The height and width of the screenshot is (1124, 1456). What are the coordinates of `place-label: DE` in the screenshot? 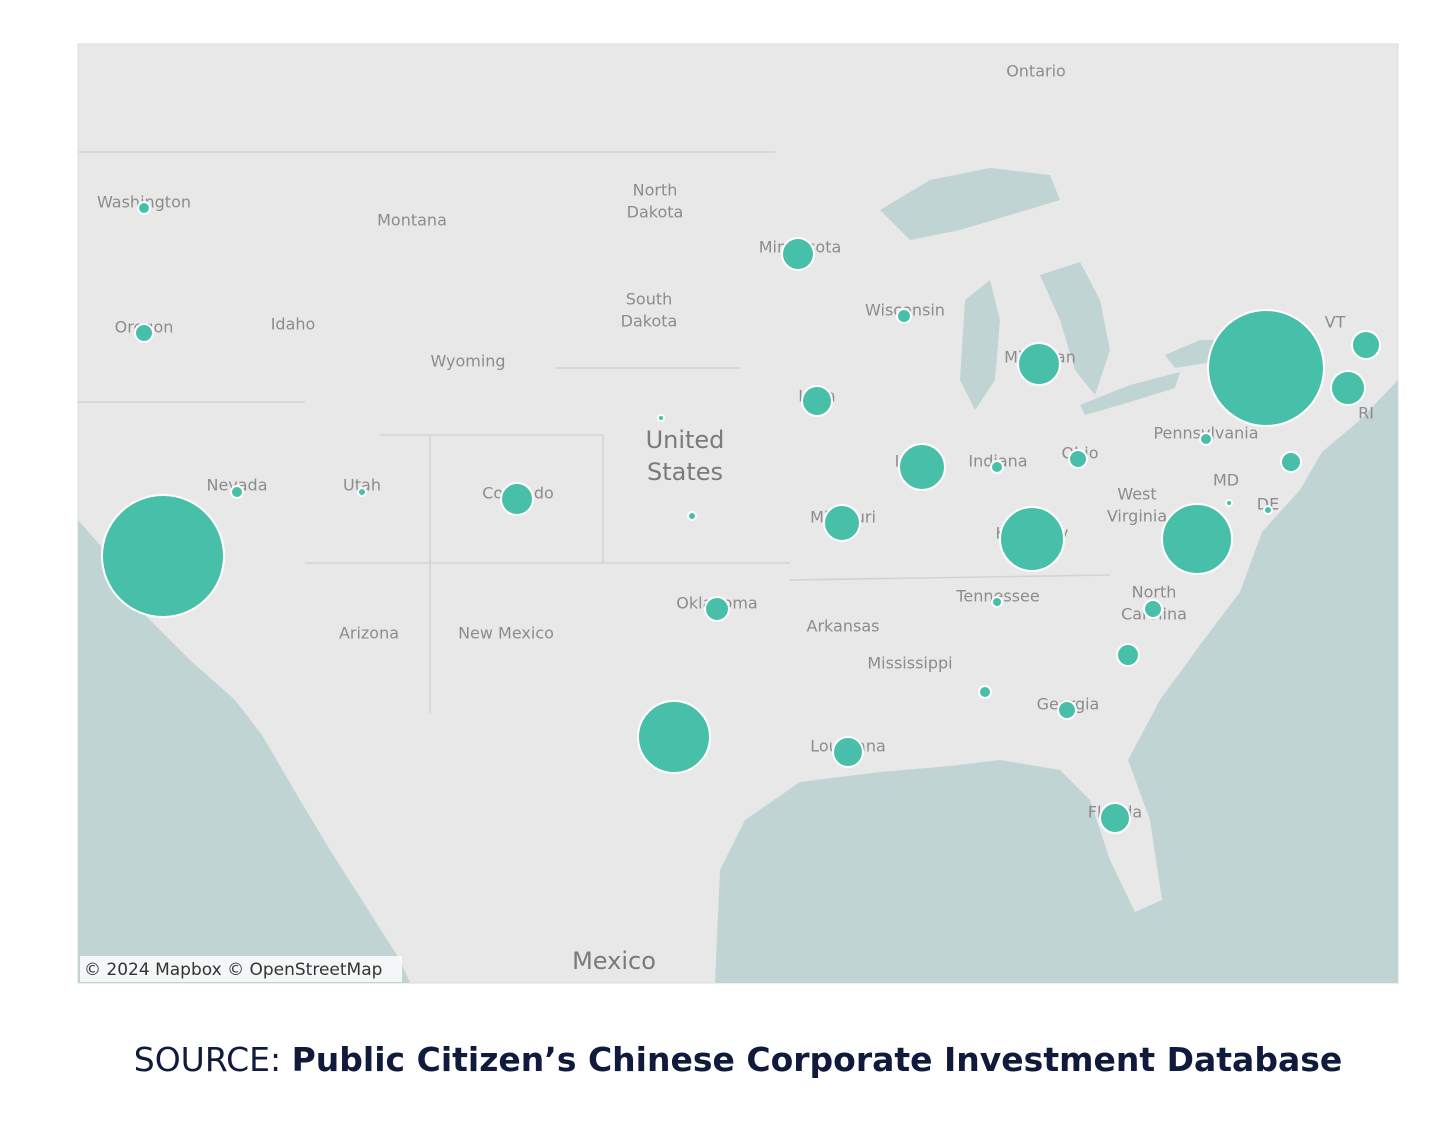 It's located at (1268, 504).